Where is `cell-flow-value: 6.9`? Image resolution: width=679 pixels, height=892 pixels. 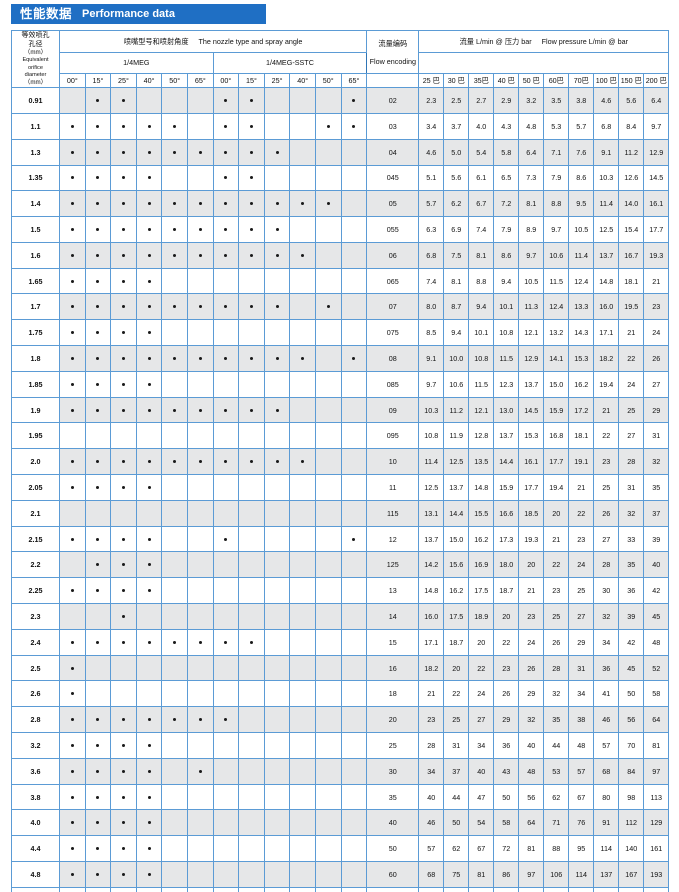 cell-flow-value: 6.9 is located at coordinates (456, 229).